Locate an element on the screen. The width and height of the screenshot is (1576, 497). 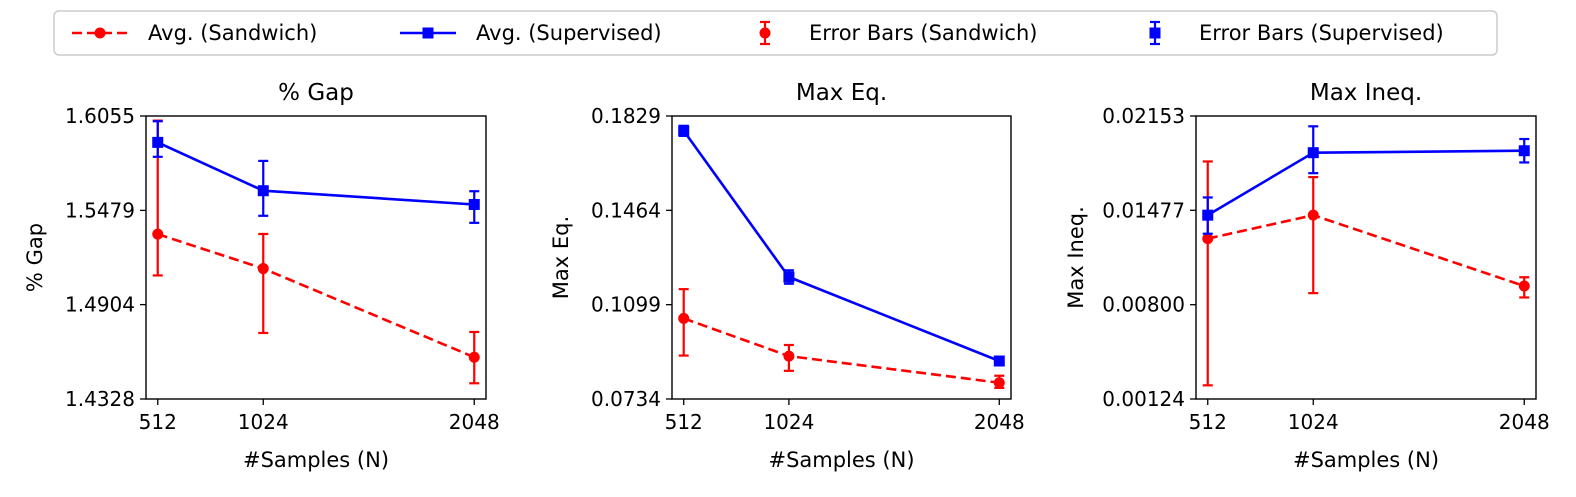
legend-entry-avg-sandwich: Avg. (Sandwich) is located at coordinates (194, 33).